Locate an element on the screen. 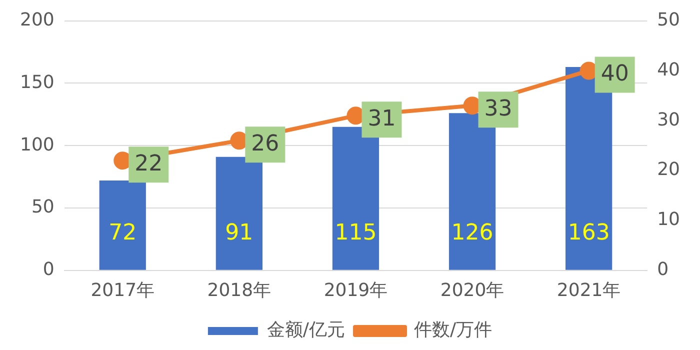  data-label: 26 is located at coordinates (265, 143).